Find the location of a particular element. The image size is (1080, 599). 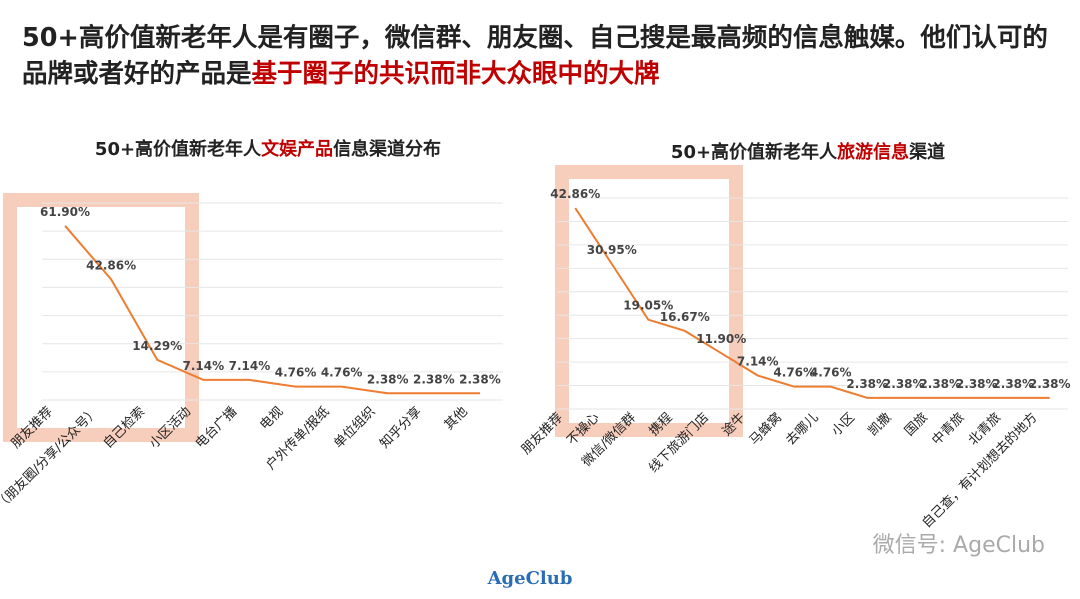

x-tick-label: 单位组织 is located at coordinates (354, 427).